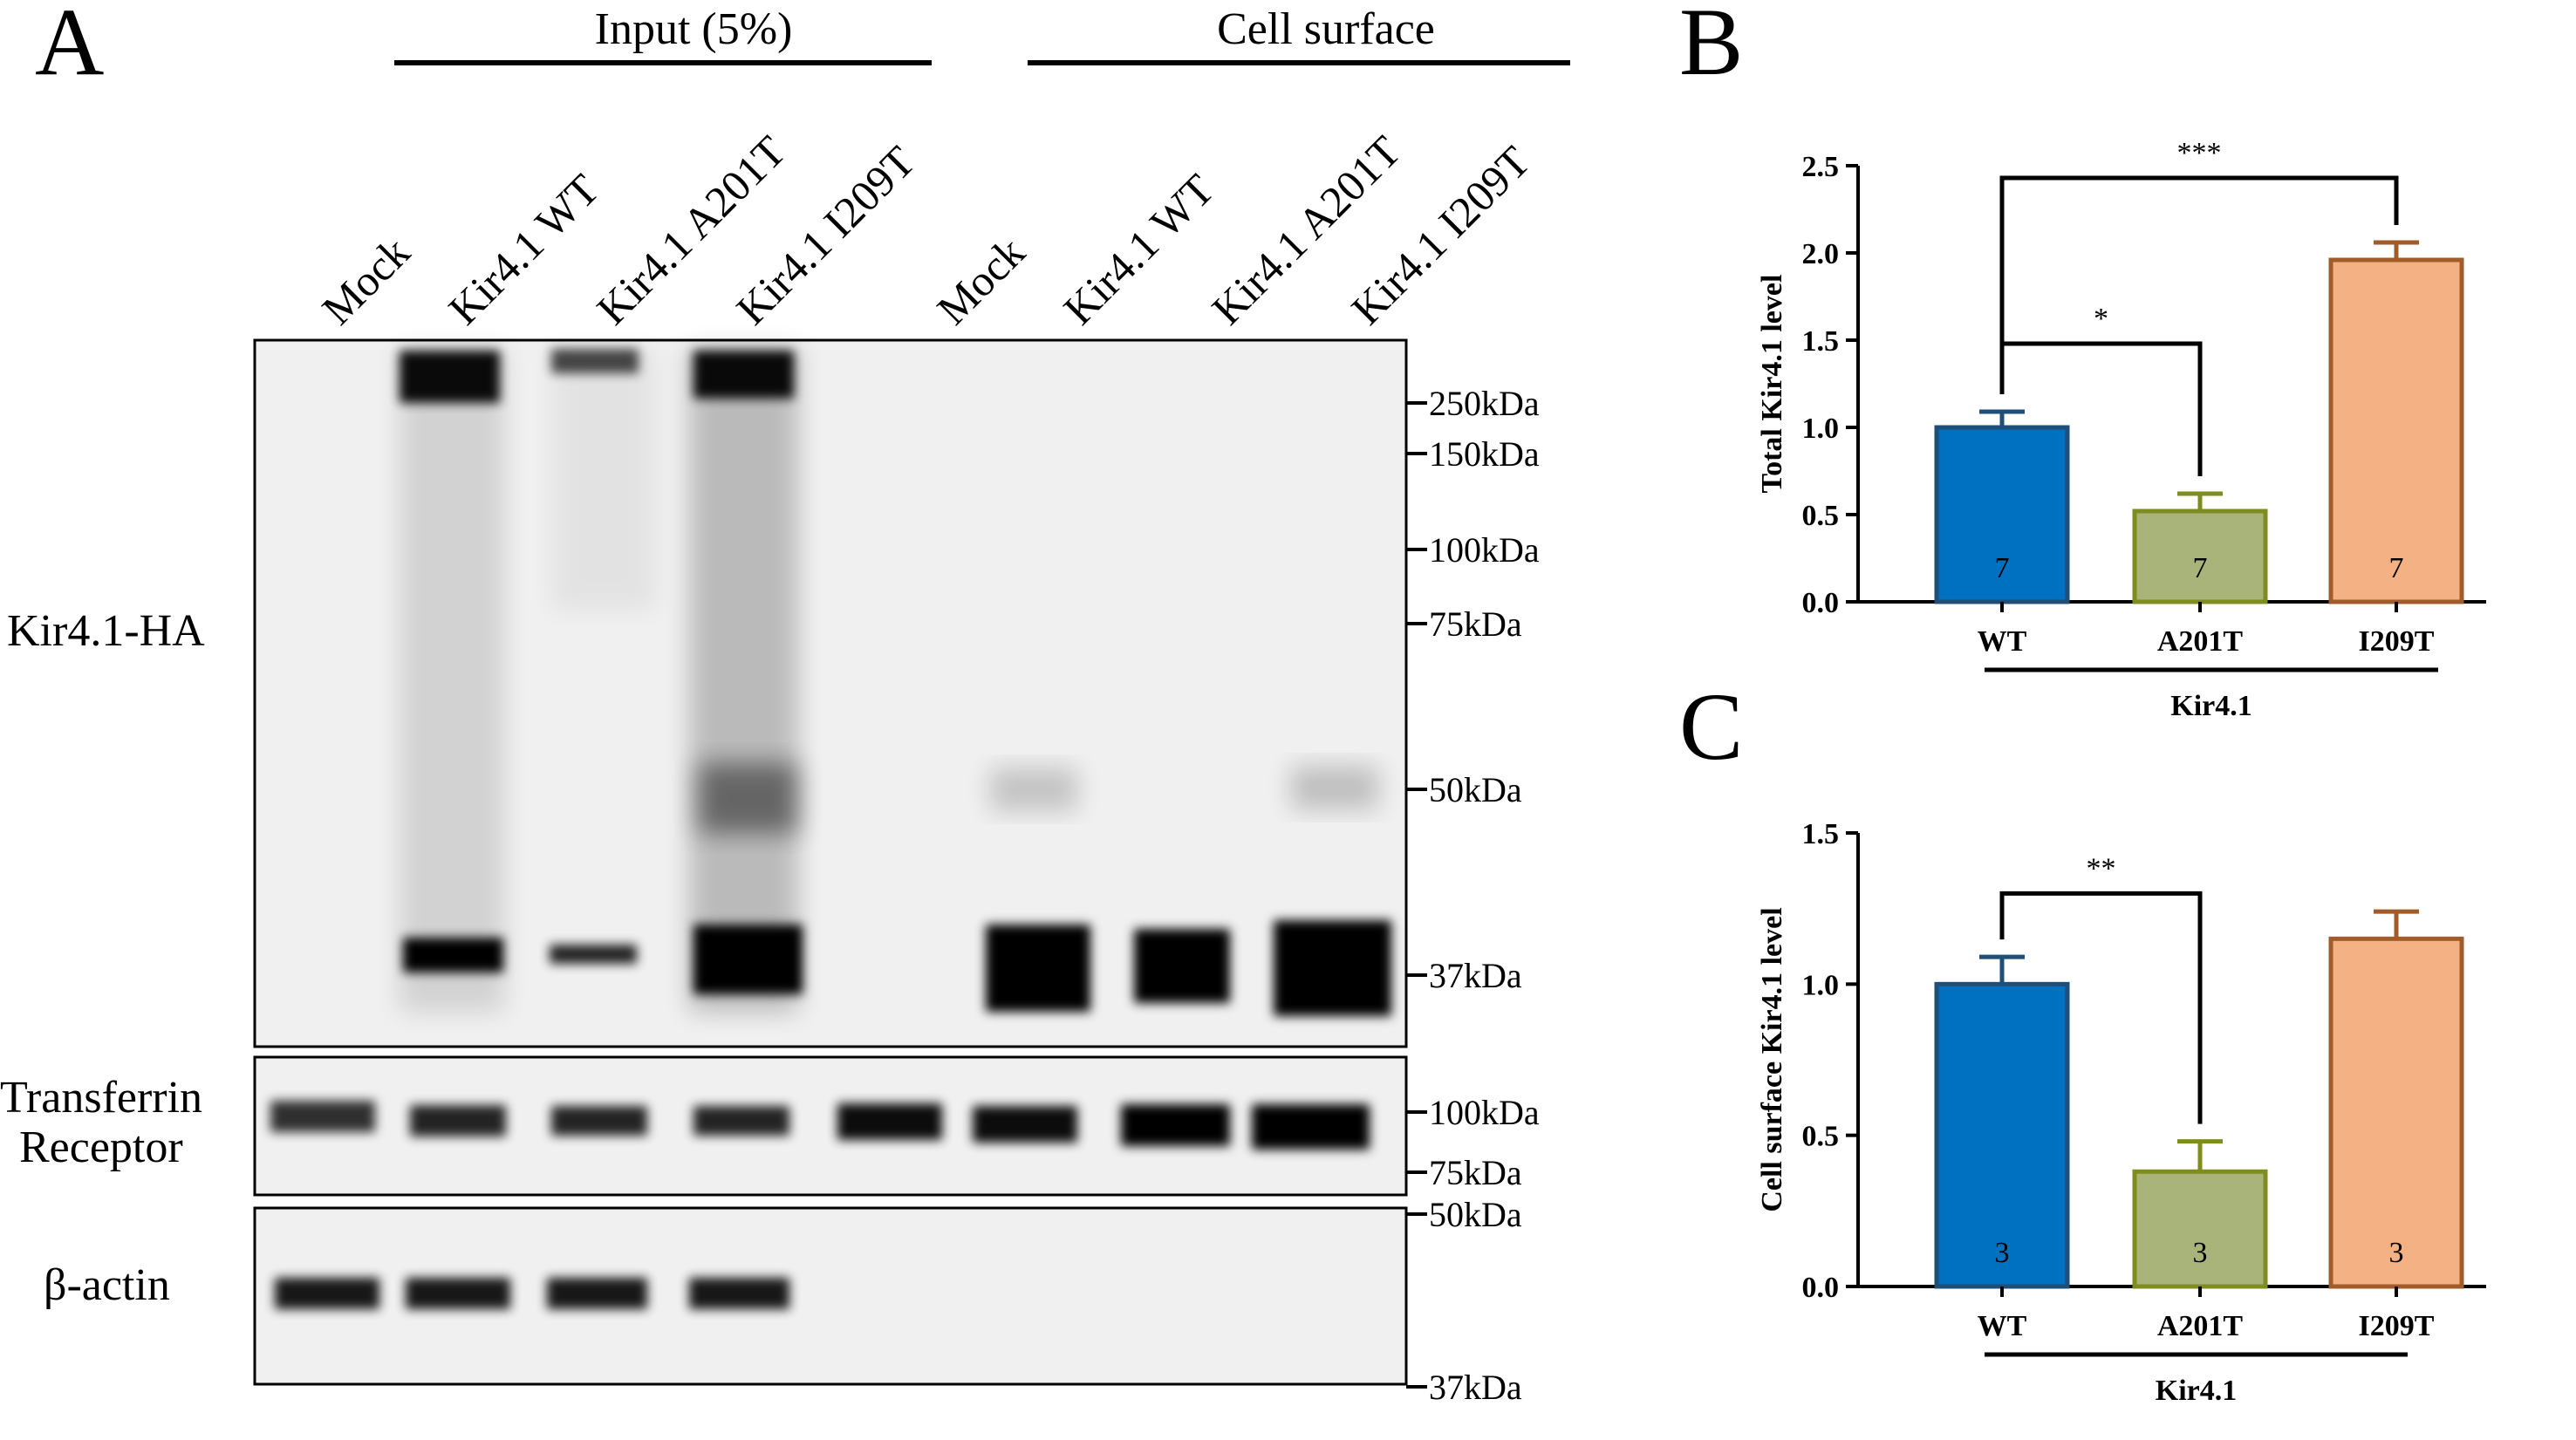 This screenshot has width=2576, height=1440. What do you see at coordinates (1326, 29) in the screenshot?
I see `group-label-cell-surface: Cell surface` at bounding box center [1326, 29].